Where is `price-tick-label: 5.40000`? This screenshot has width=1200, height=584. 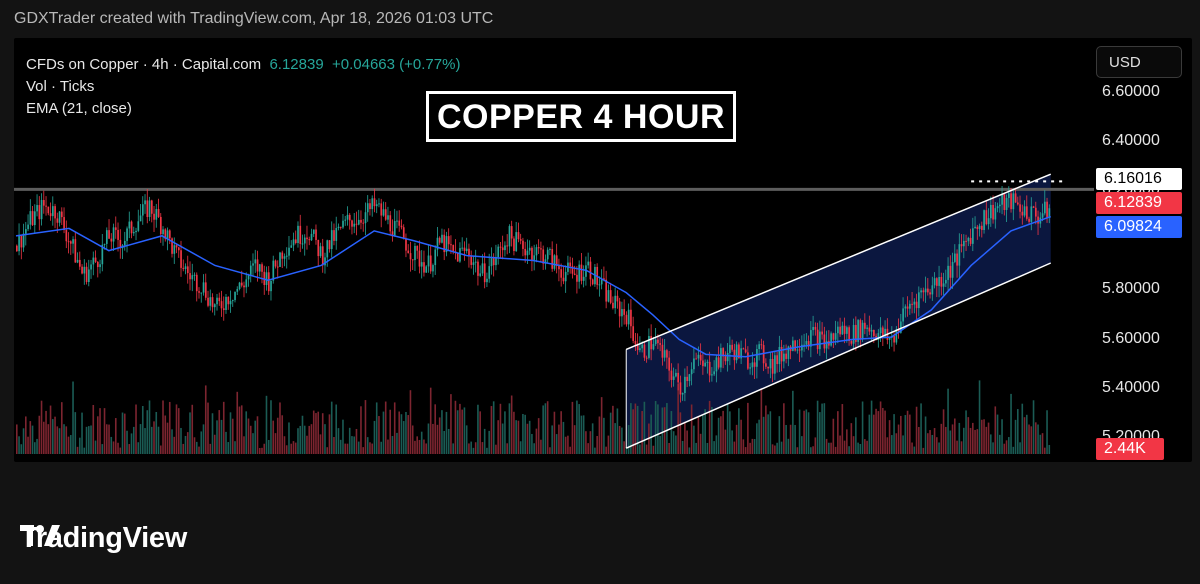 price-tick-label: 5.40000 is located at coordinates (1131, 387).